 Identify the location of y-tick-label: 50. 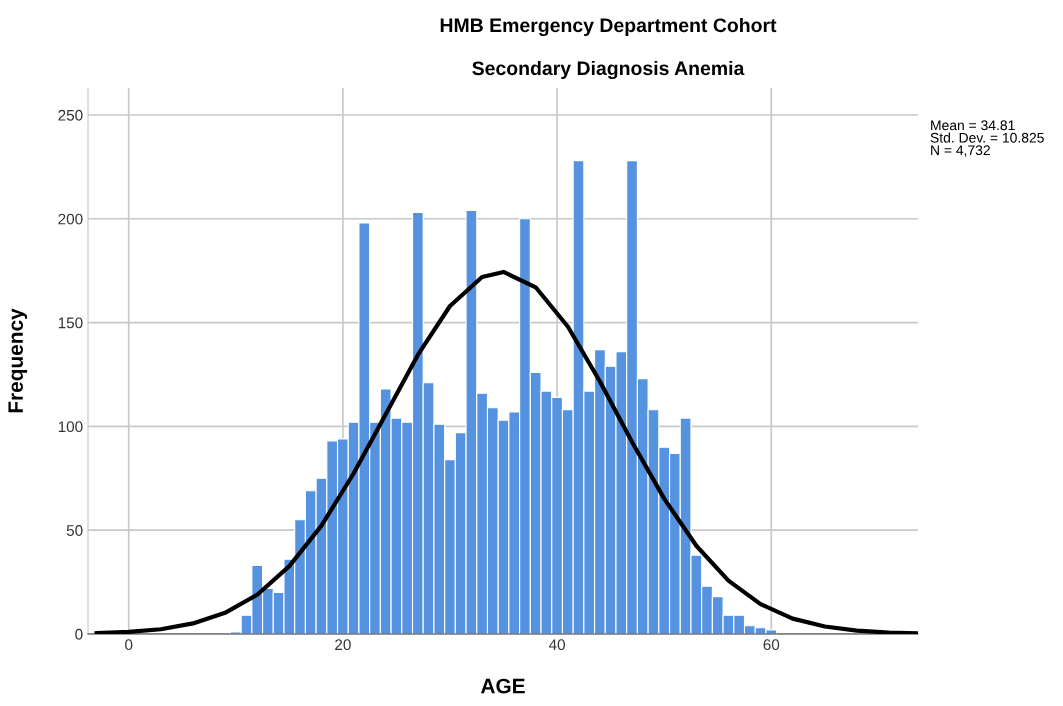
(74, 530).